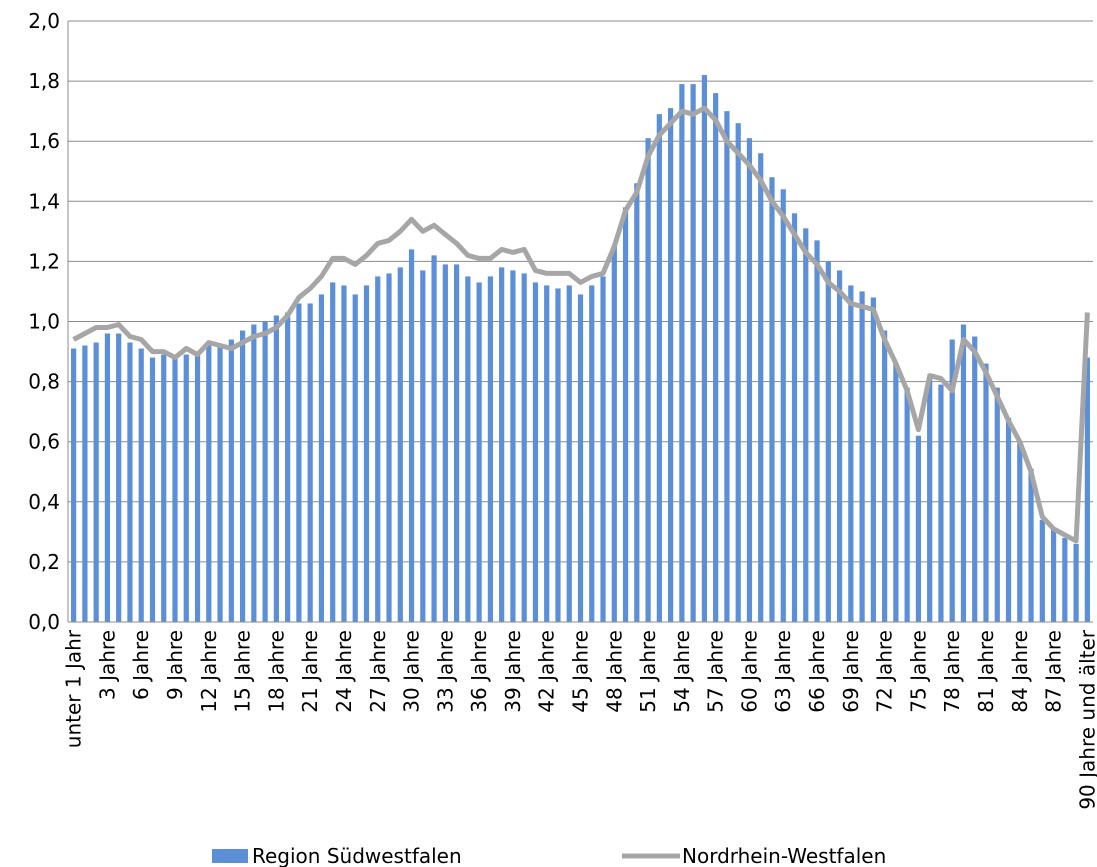  Describe the element at coordinates (44, 21) in the screenshot. I see `y-tick-label: 2,0` at that location.